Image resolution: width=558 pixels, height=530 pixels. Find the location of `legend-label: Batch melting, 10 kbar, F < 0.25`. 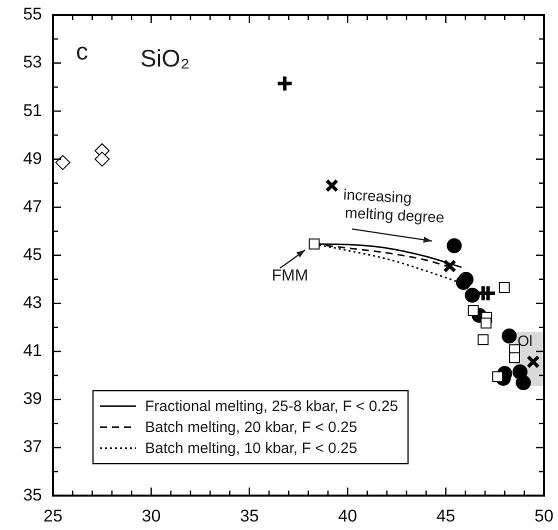

legend-label: Batch melting, 10 kbar, F < 0.25 is located at coordinates (251, 449).